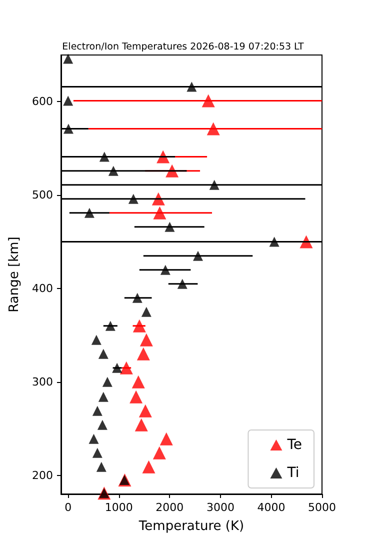 Image resolution: width=366 pixels, height=550 pixels. What do you see at coordinates (42, 101) in the screenshot?
I see `y-tick-label: 600` at bounding box center [42, 101].